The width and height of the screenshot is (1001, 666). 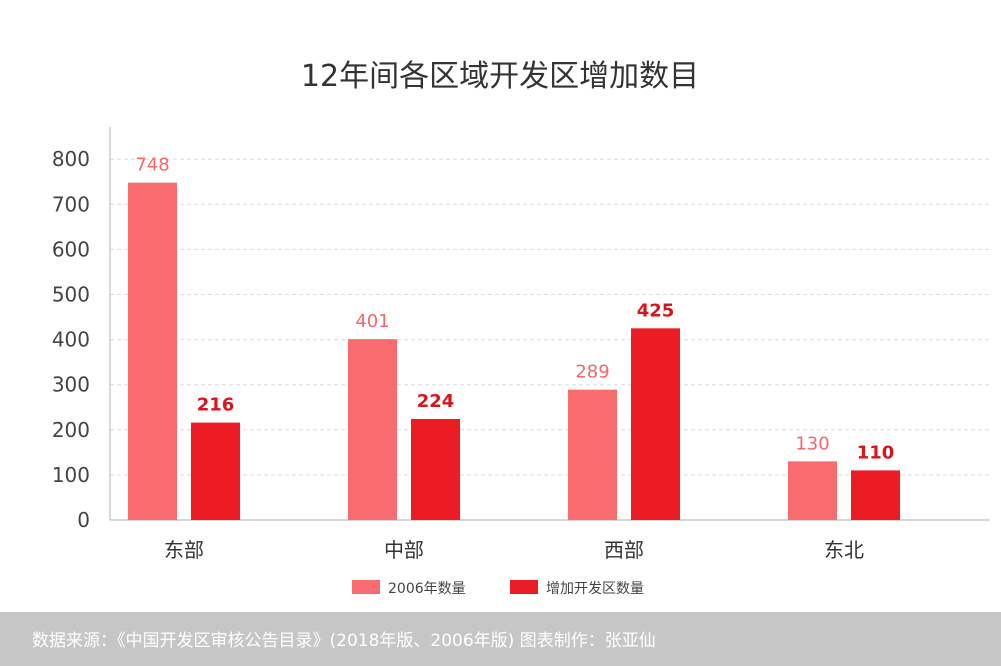 What do you see at coordinates (656, 310) in the screenshot?
I see `data-label: 425` at bounding box center [656, 310].